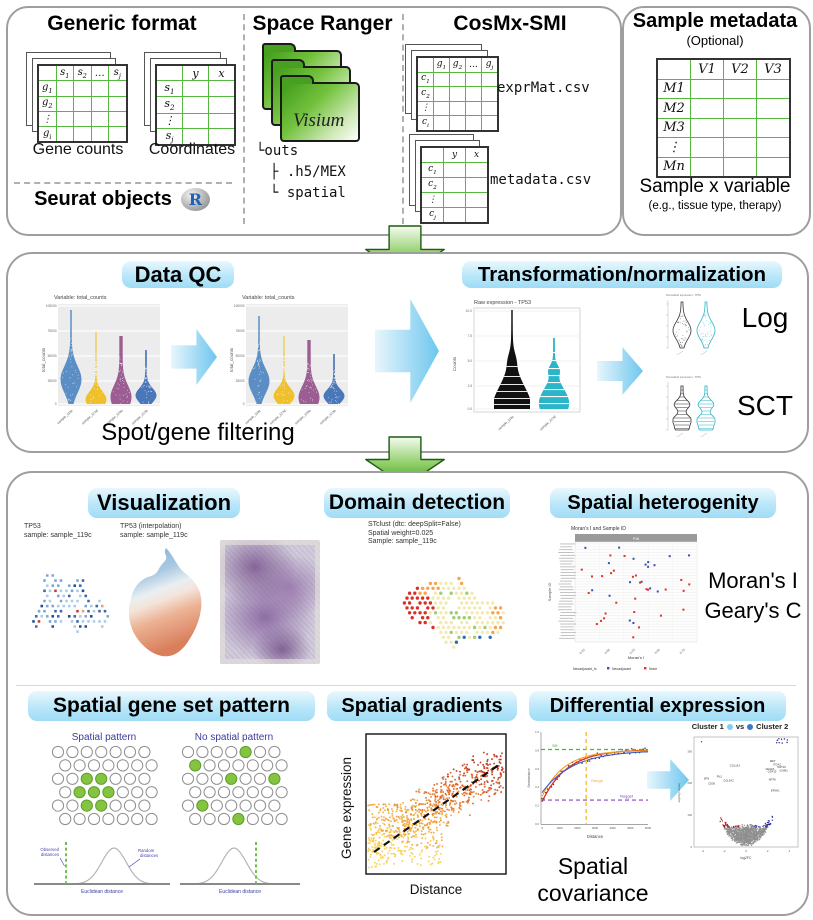  Describe the element at coordinates (308, 172) in the screenshot. I see `tree-h5mex: ├ .h5/MEX` at that location.